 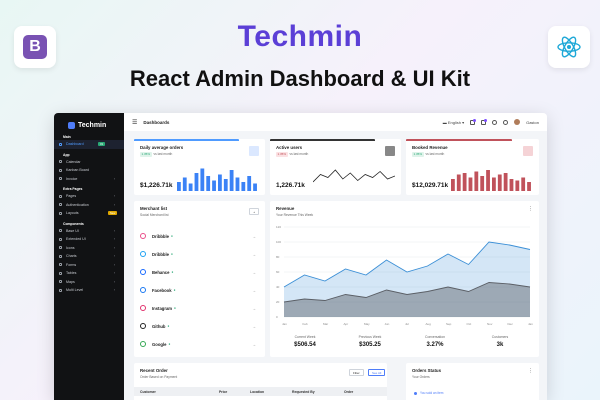 I want to click on merchant-row: Facebook ● →, so click(x=198, y=290).